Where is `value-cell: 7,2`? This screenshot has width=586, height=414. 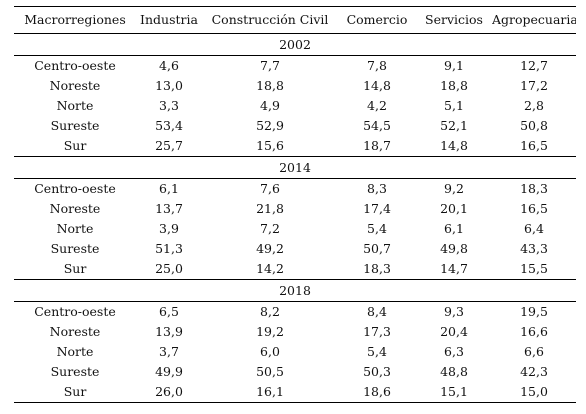 value-cell: 7,2 is located at coordinates (270, 228).